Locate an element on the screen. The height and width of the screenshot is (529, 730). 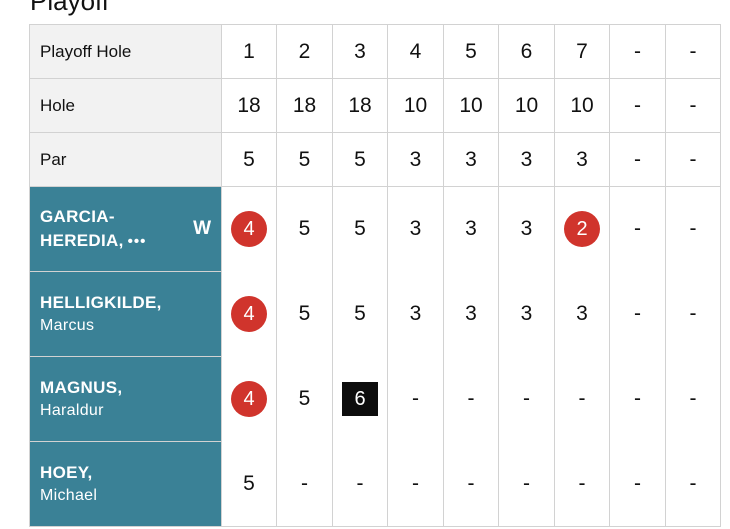
row-label: Par is located at coordinates (125, 159).